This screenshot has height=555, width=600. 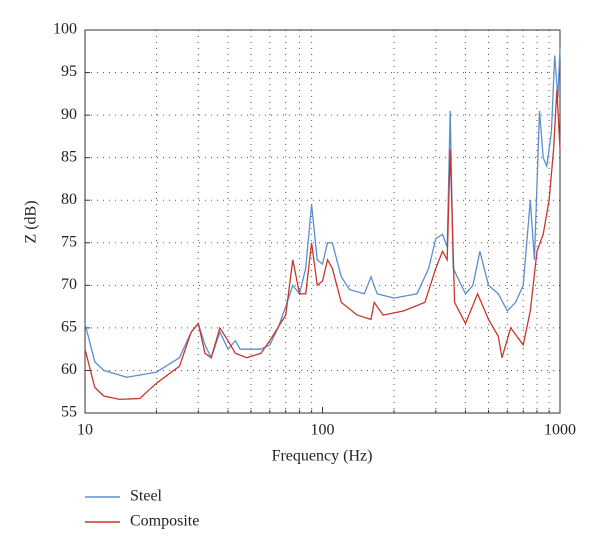 What do you see at coordinates (69, 156) in the screenshot?
I see `y-tick-label: 85` at bounding box center [69, 156].